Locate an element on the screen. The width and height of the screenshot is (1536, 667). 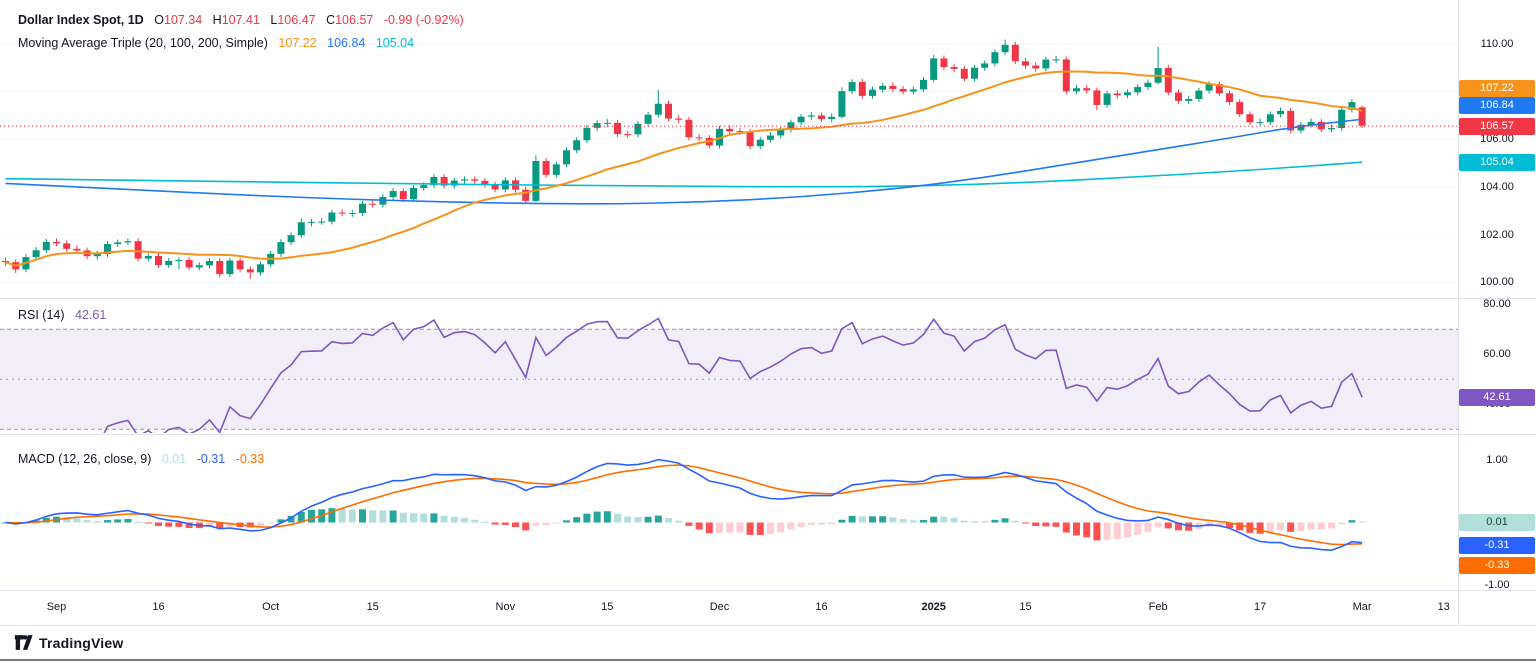
time-axis-label: Feb is located at coordinates (1158, 607).